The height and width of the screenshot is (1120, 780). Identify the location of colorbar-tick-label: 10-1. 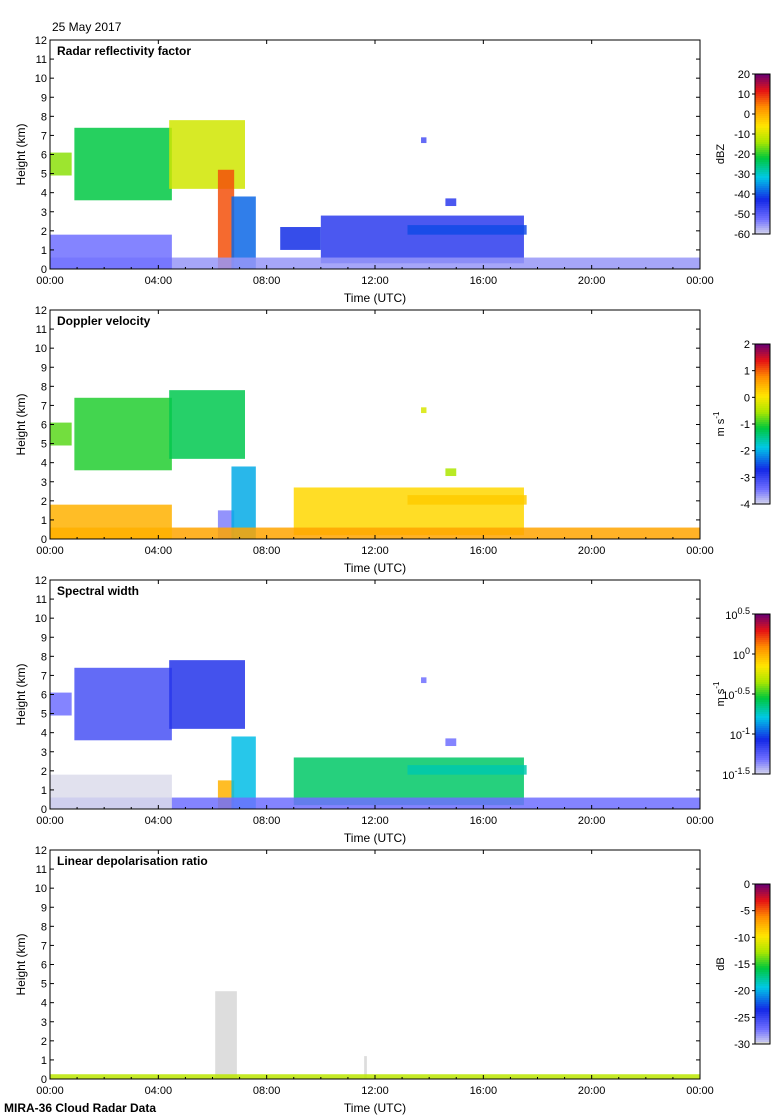
(740, 734).